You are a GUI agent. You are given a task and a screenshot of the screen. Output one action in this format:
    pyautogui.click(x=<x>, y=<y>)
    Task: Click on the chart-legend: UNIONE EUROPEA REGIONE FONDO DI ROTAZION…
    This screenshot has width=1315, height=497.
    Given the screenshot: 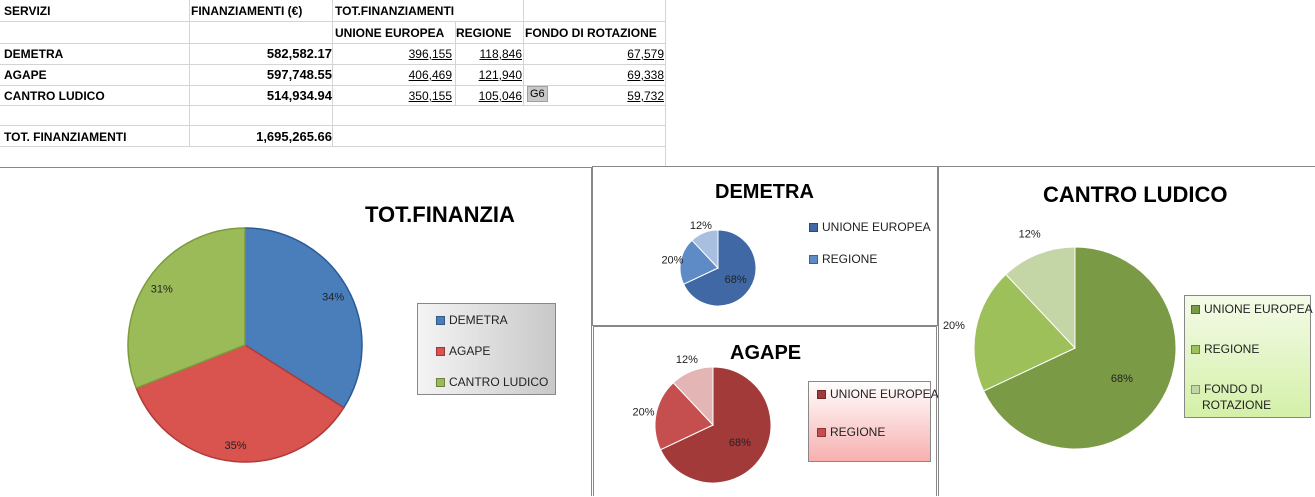 What is the action you would take?
    pyautogui.click(x=1248, y=356)
    